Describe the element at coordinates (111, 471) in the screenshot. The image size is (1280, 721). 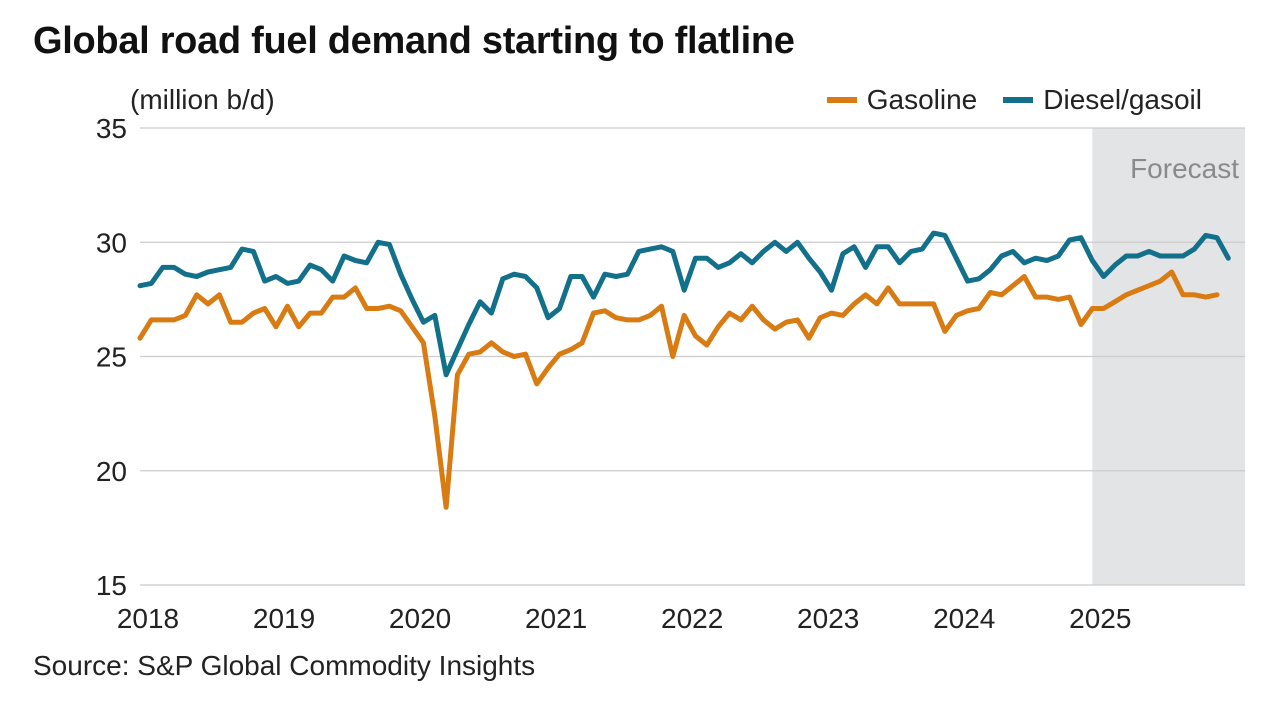
I see `y-tick-label-20: 20` at that location.